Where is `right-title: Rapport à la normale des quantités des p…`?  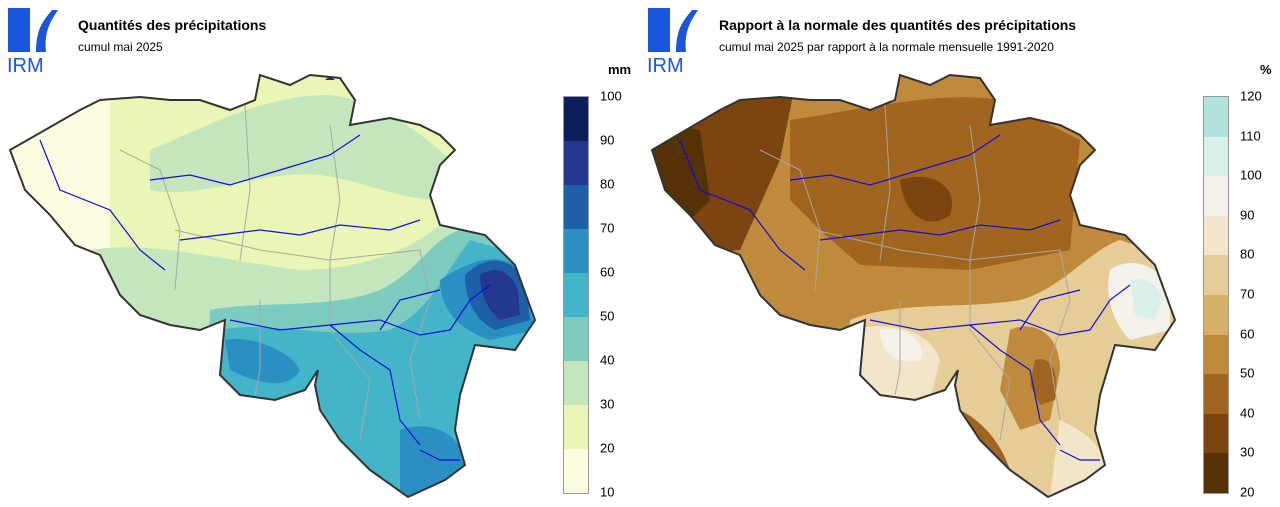 right-title: Rapport à la normale des quantités des p… is located at coordinates (898, 25).